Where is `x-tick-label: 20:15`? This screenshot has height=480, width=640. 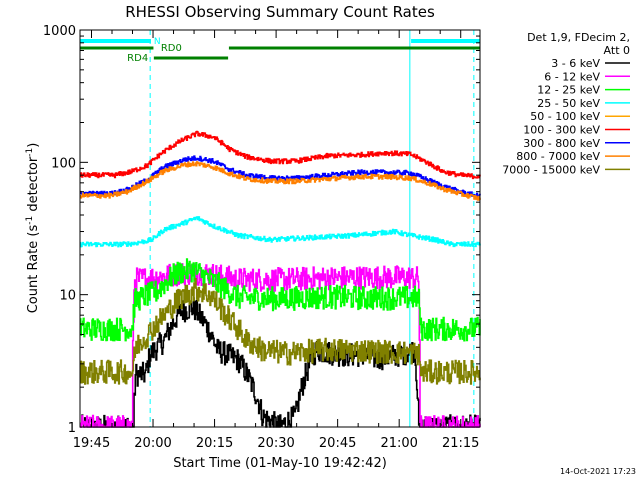
x-tick-label: 20:15 is located at coordinates (214, 443).